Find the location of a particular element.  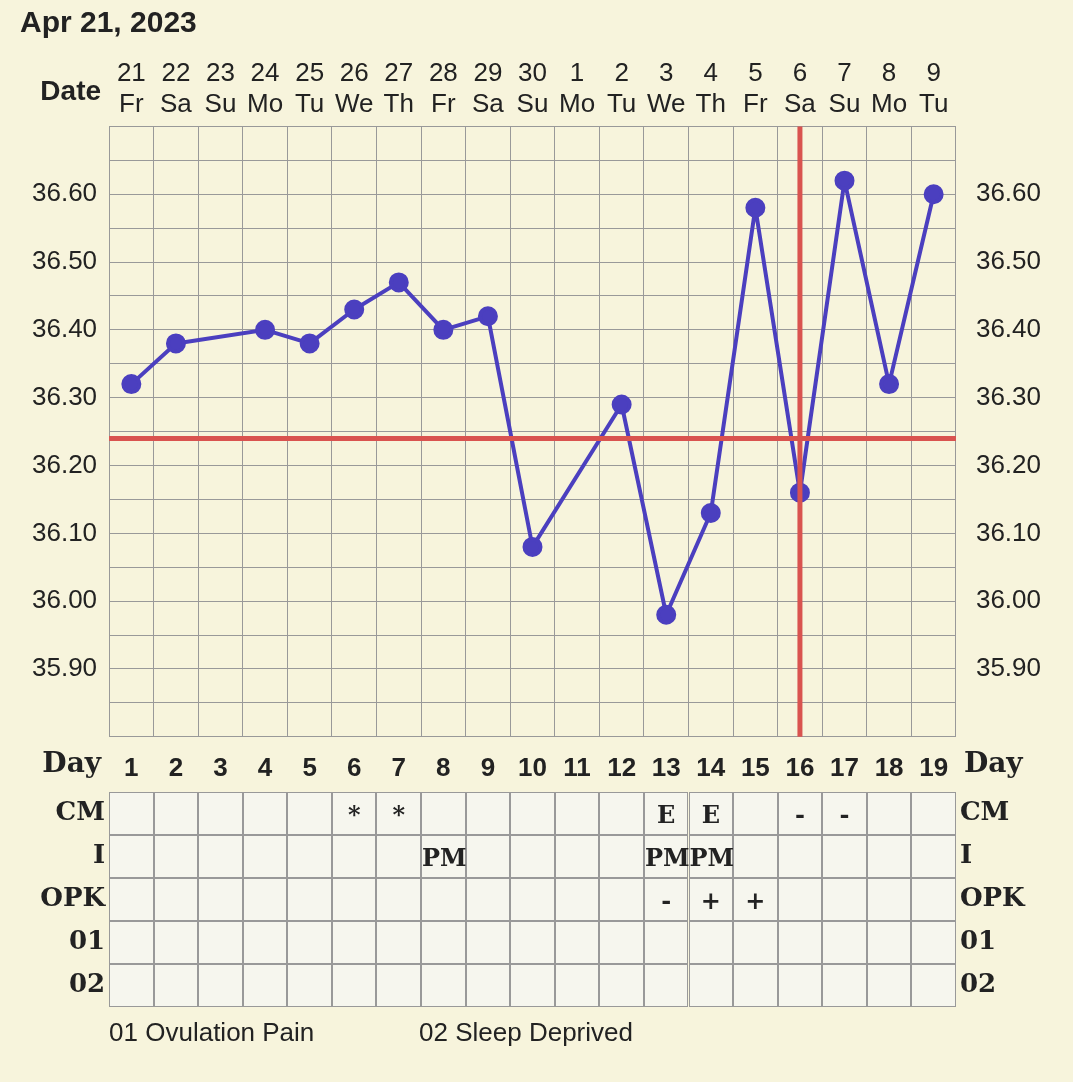

x-tick-label: 24 Mo is located at coordinates (265, 87).